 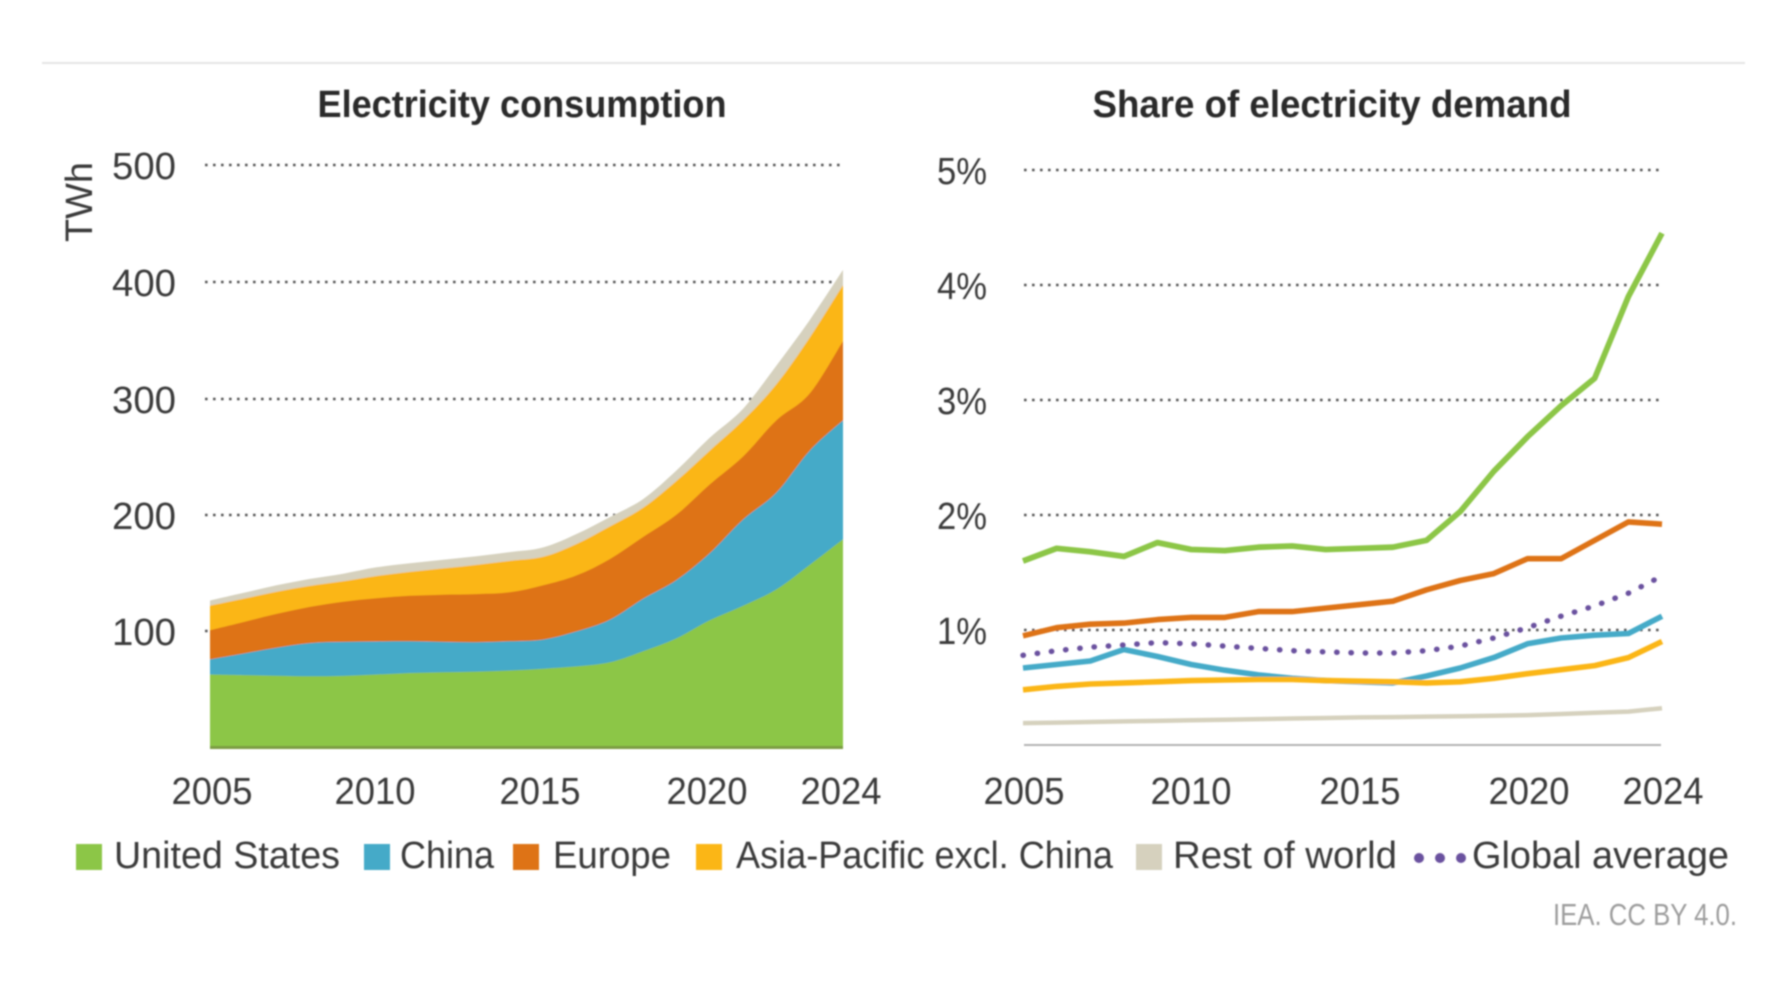 What do you see at coordinates (1600, 856) in the screenshot?
I see `svg-text: Global average` at bounding box center [1600, 856].